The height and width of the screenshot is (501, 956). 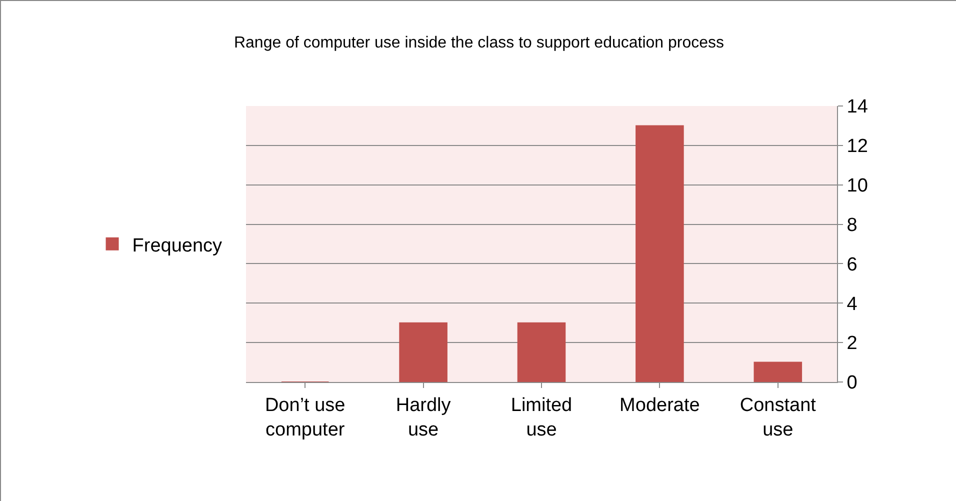 What do you see at coordinates (660, 405) in the screenshot?
I see `x-tick-label: Moderate` at bounding box center [660, 405].